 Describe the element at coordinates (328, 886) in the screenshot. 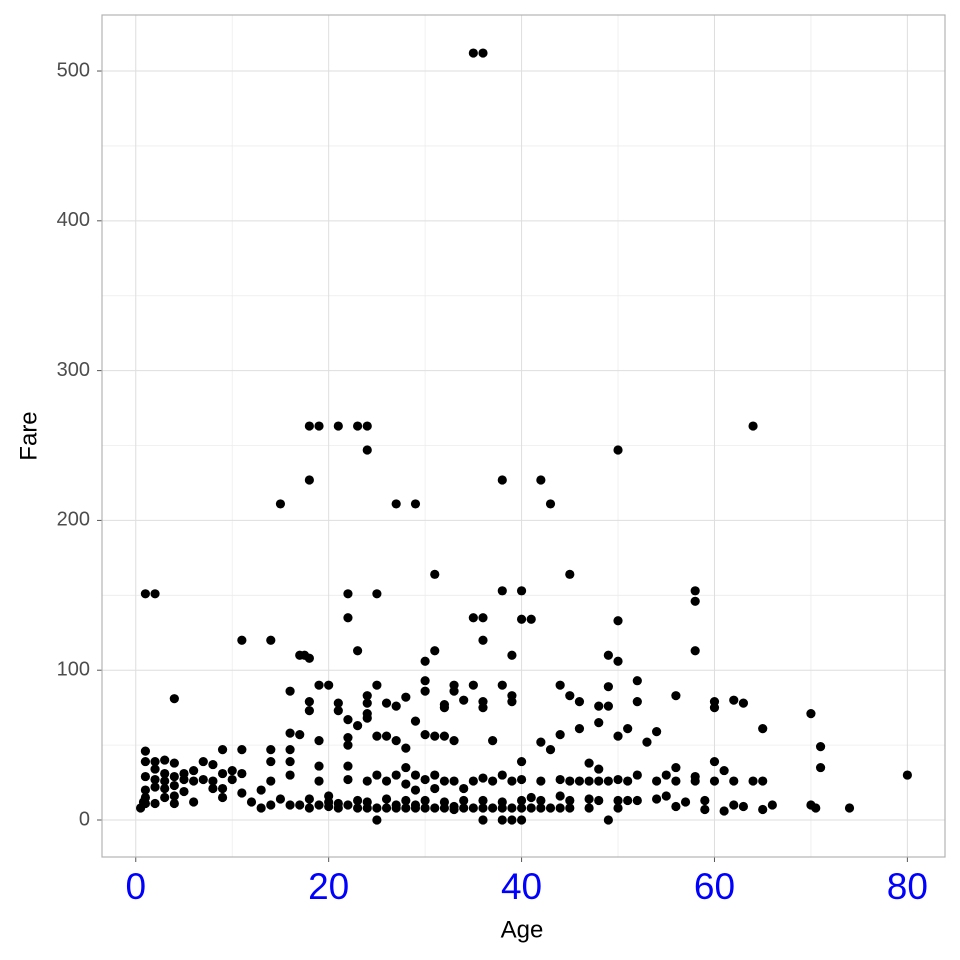

I see `x-tick-label: 20` at that location.